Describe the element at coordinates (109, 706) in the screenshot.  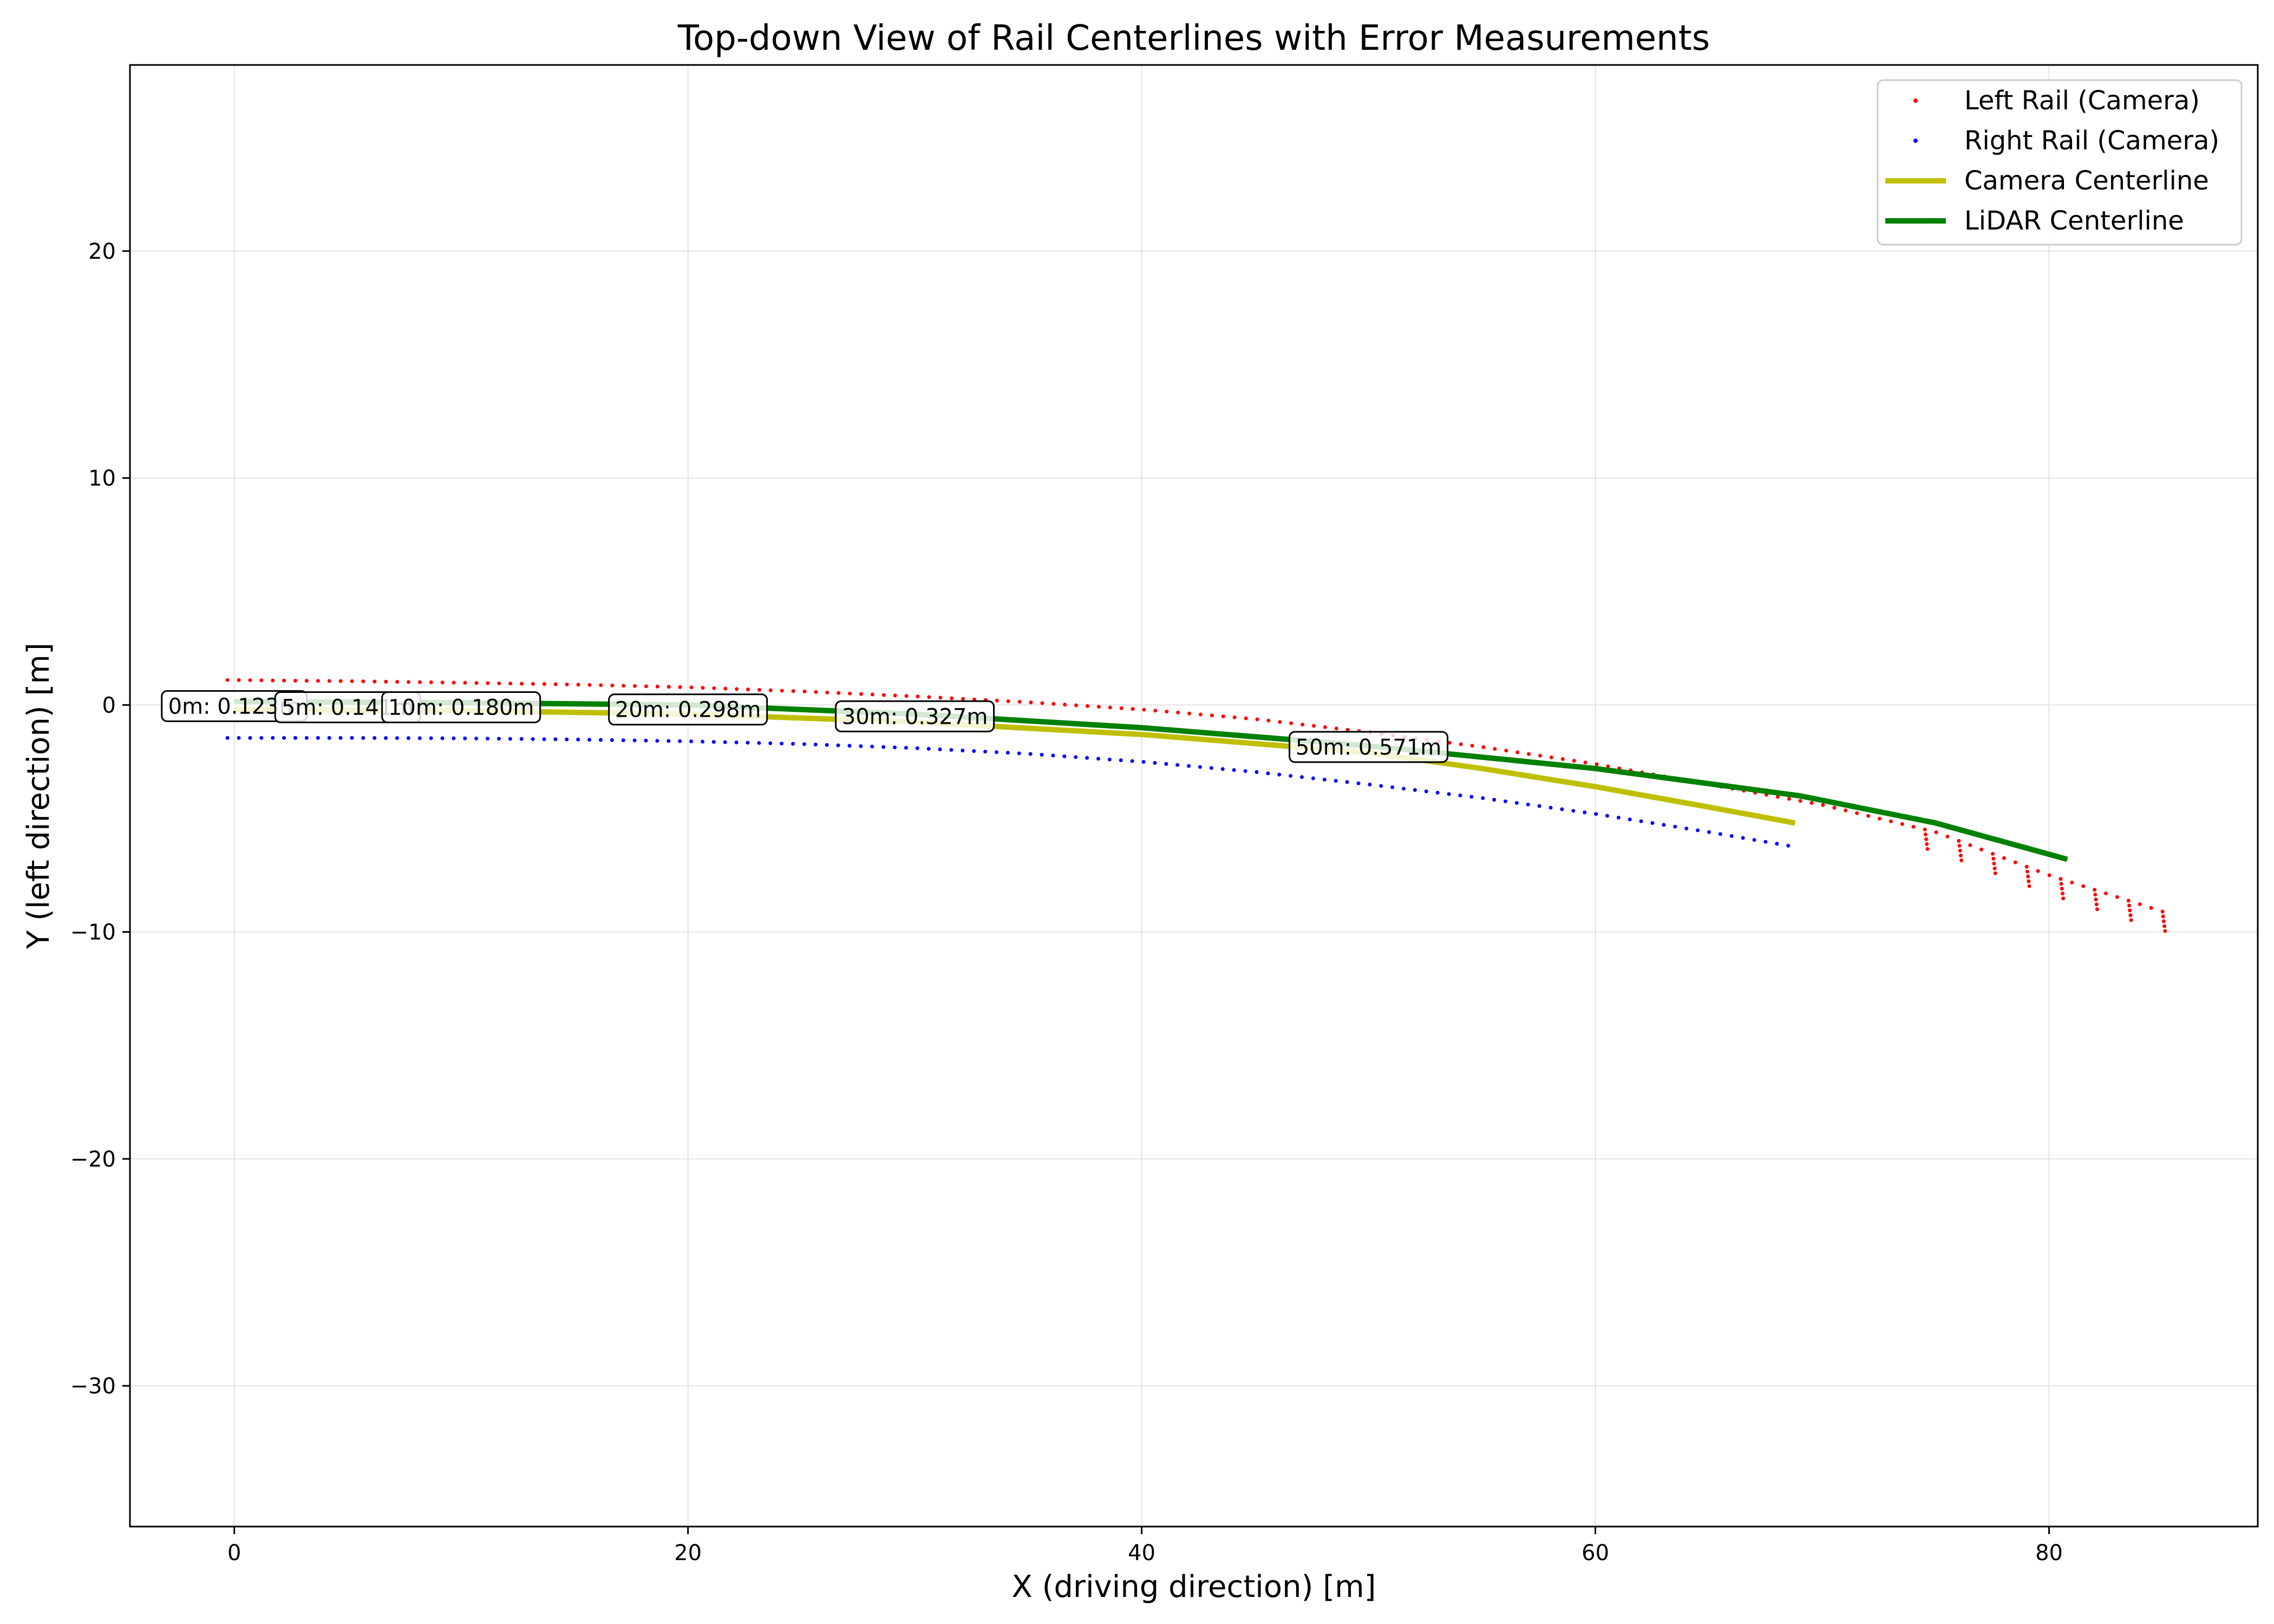
I see `y-tick-label: 0` at that location.